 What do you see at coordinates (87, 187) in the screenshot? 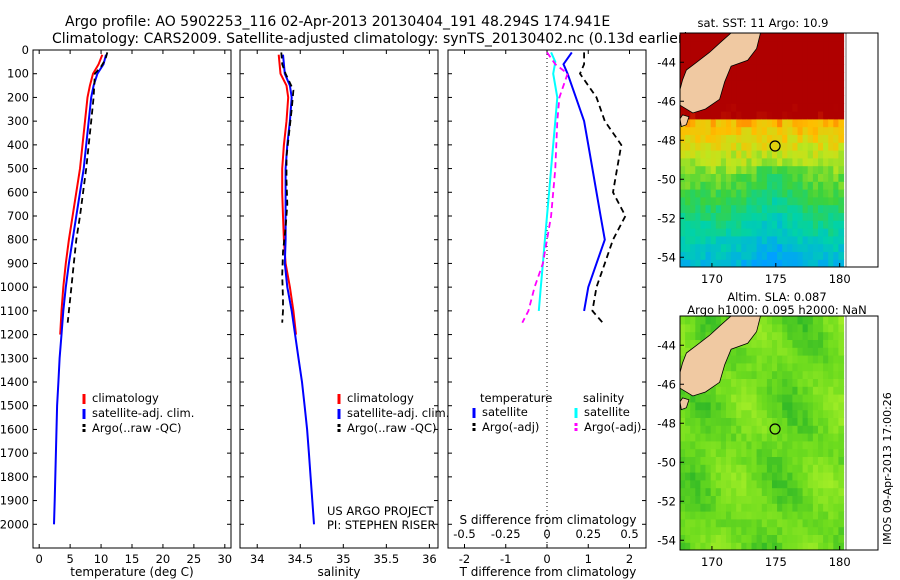
I see `series-line-argo-raw-qc--line` at bounding box center [87, 187].